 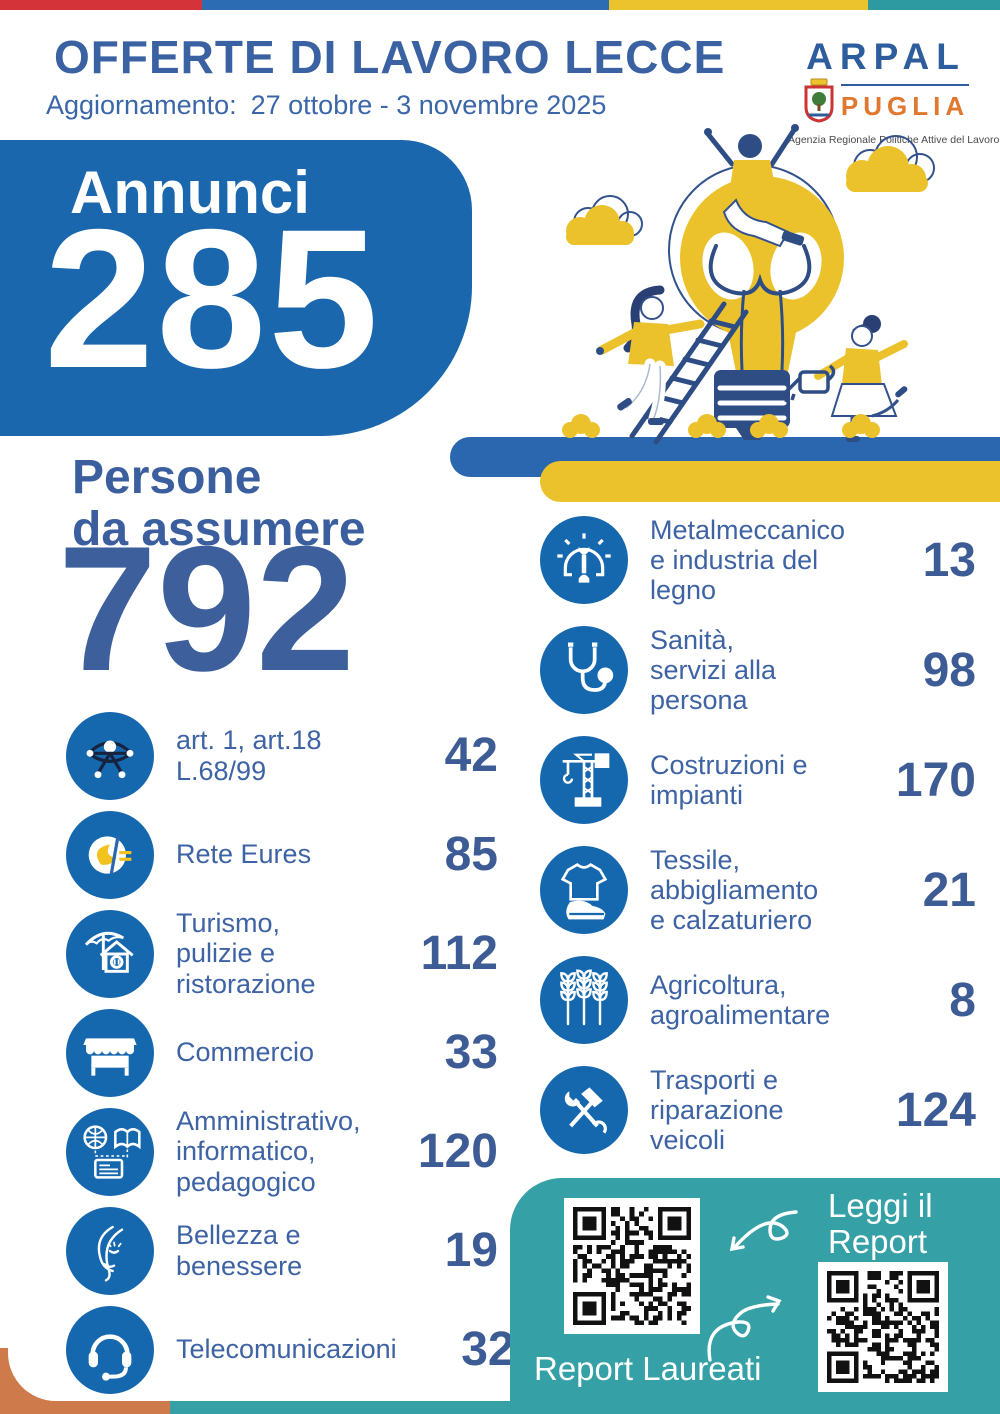 What do you see at coordinates (717, 1110) in the screenshot?
I see `sector-label: Trasporti e riparazione veicoli` at bounding box center [717, 1110].